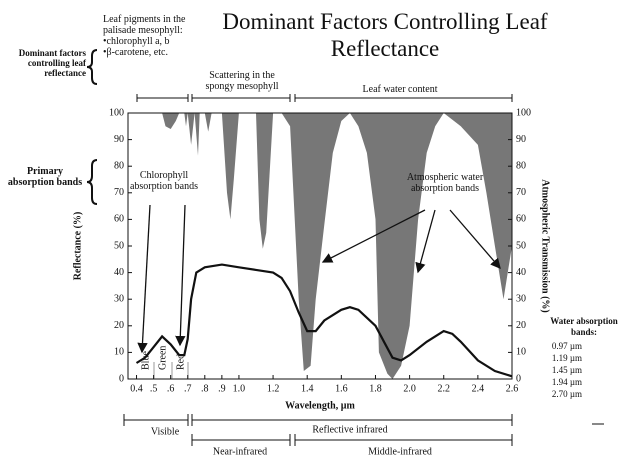 The height and width of the screenshot is (460, 620). I want to click on water-band: 1.19 µm, so click(566, 358).